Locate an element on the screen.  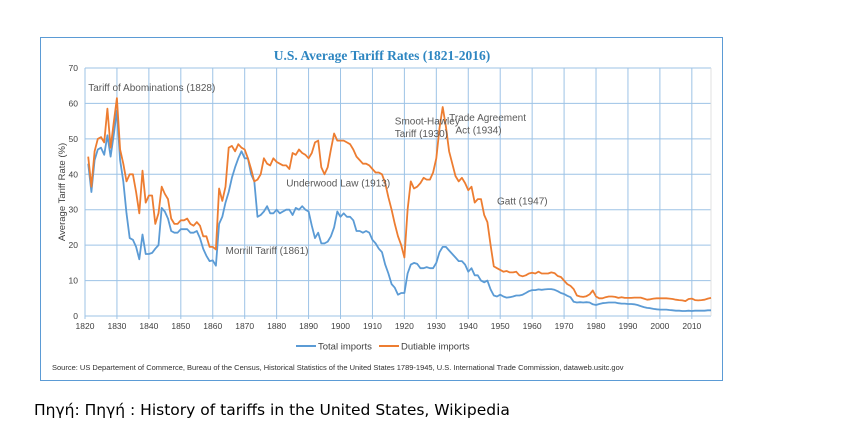
y-tick-label: 70 is located at coordinates (74, 68).